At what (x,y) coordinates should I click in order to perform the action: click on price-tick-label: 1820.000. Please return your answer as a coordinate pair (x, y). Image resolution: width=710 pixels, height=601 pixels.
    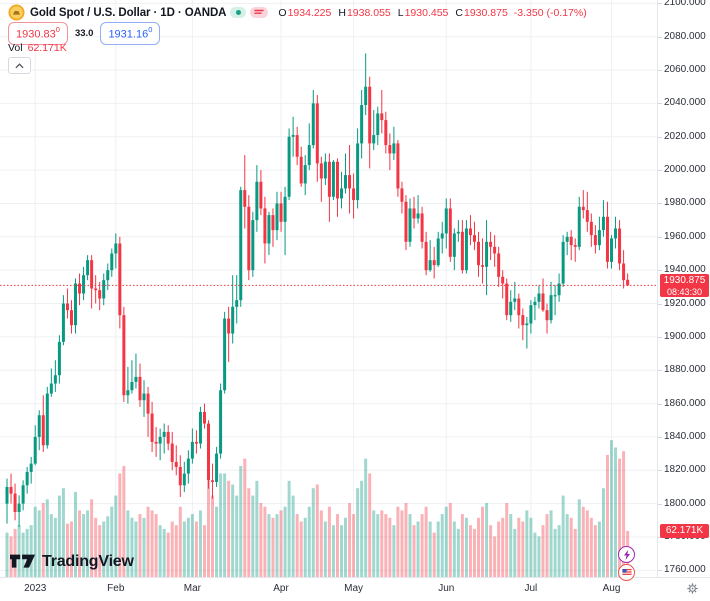
    Looking at the image, I should click on (685, 470).